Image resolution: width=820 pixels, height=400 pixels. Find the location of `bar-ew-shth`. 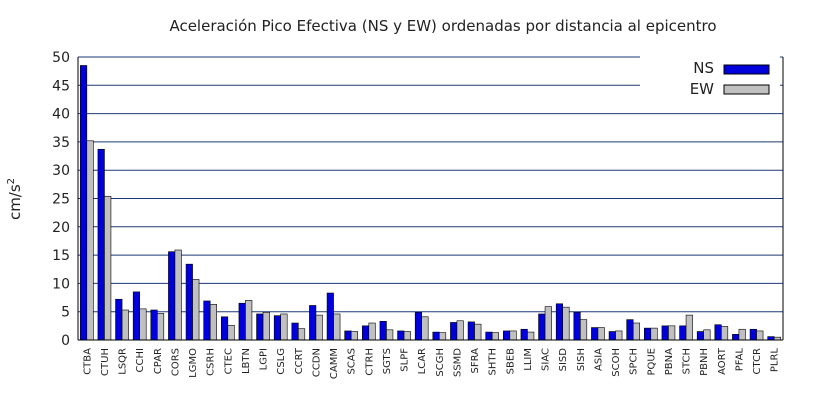

bar-ew-shth is located at coordinates (495, 336).